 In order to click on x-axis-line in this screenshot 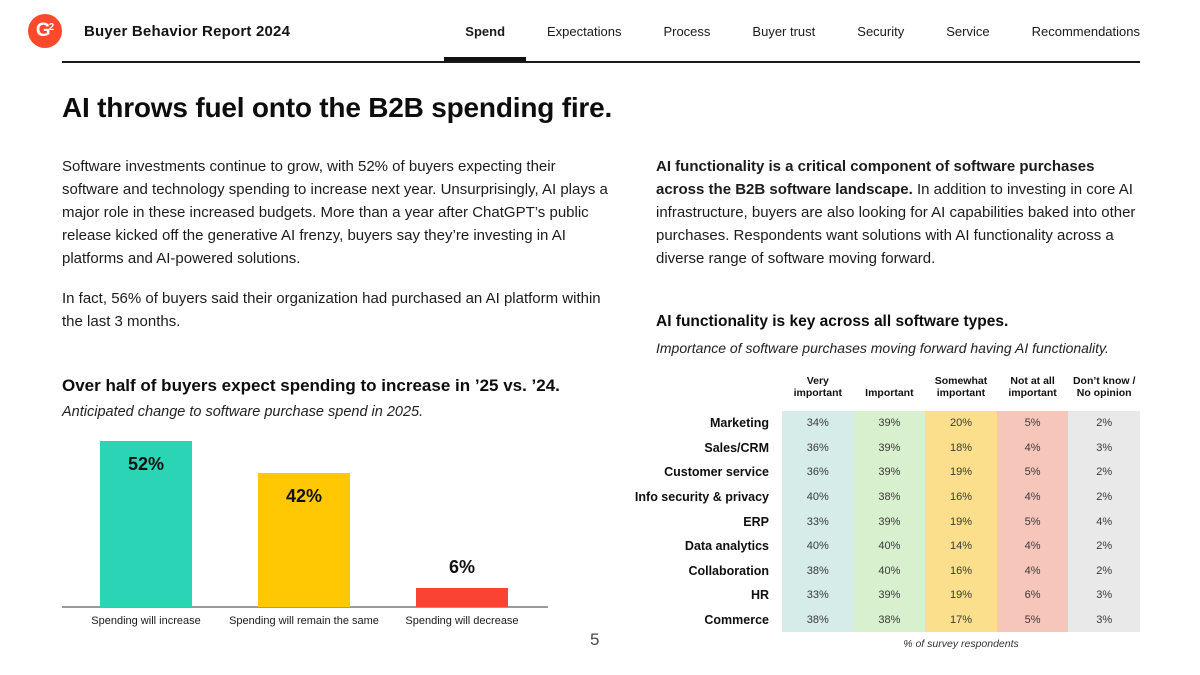, I will do `click(305, 607)`.